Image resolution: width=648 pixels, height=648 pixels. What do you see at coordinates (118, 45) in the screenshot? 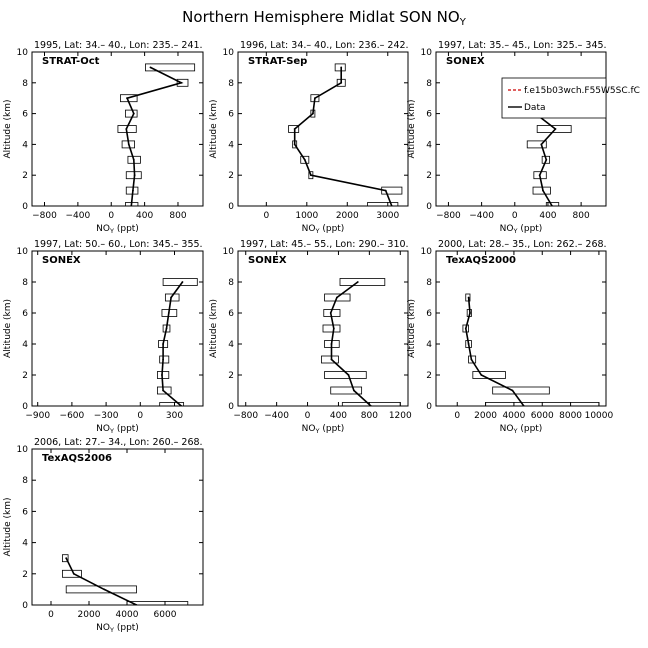
I see `panel-header: 1995, Lat: 34.– 40., Lon: 235.– 241.` at bounding box center [118, 45].